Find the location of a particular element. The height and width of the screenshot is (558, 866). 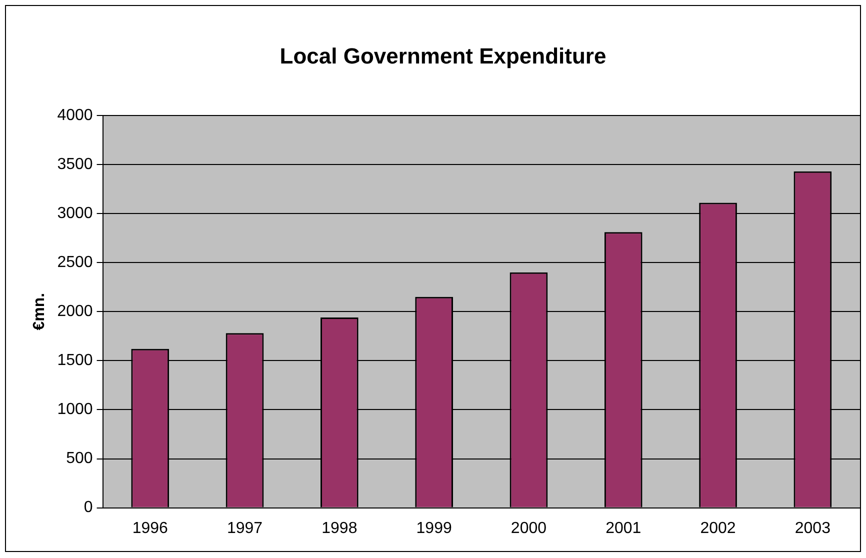

x-tick-label: 2002 is located at coordinates (718, 528).